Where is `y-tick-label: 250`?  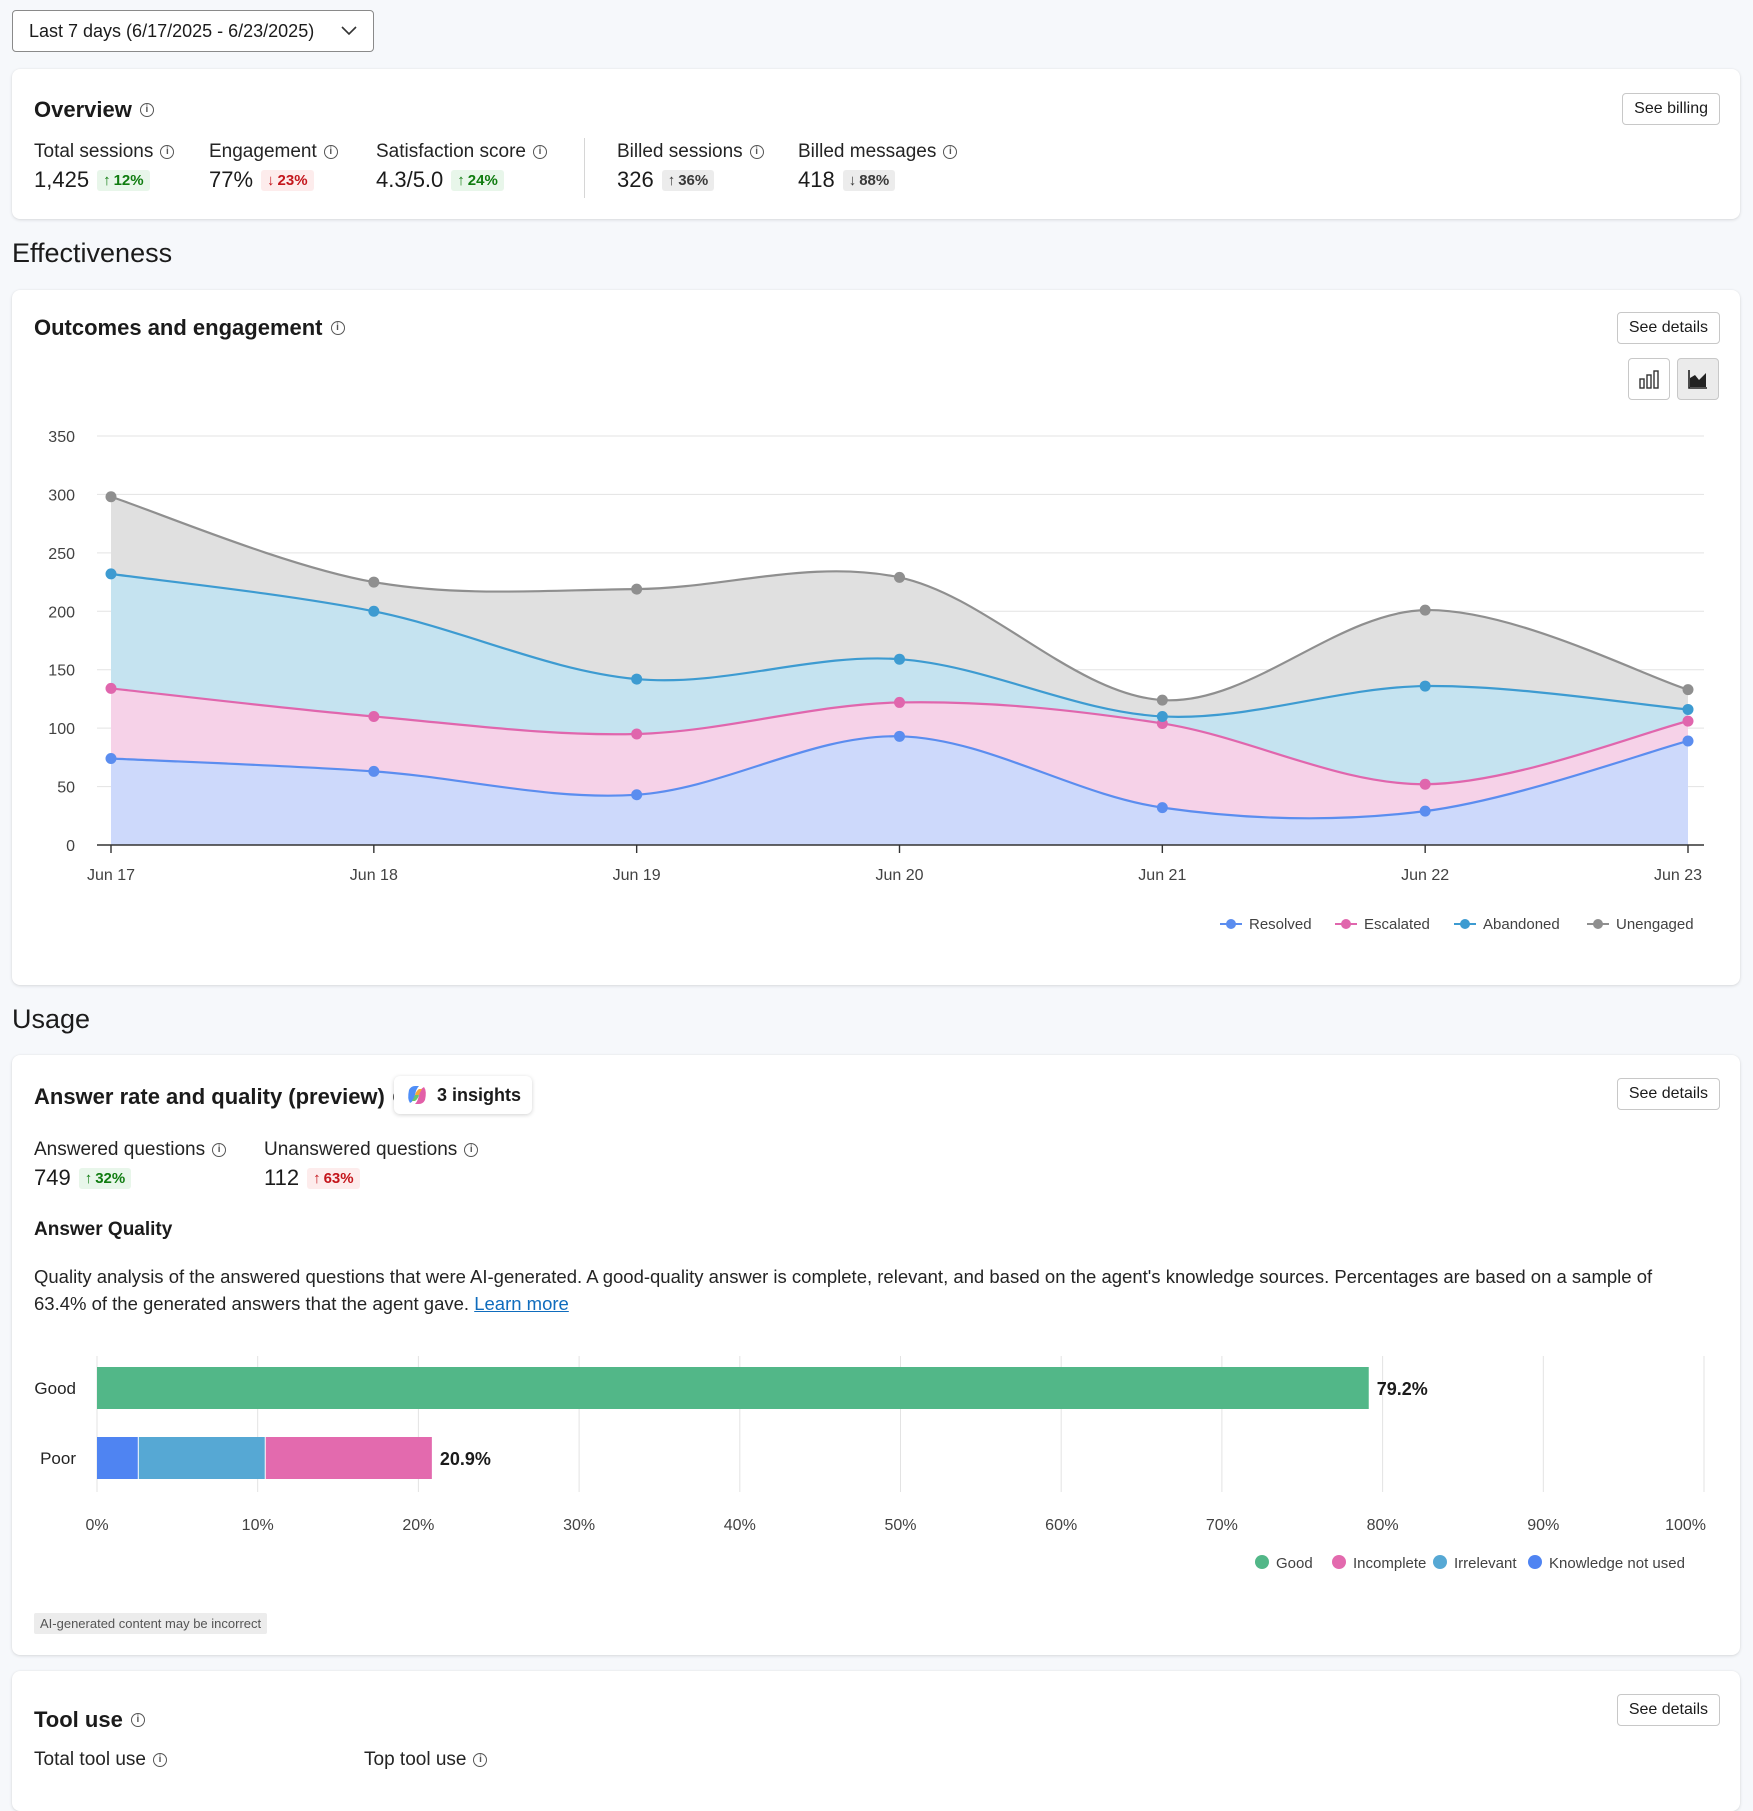 y-tick-label: 250 is located at coordinates (61, 554).